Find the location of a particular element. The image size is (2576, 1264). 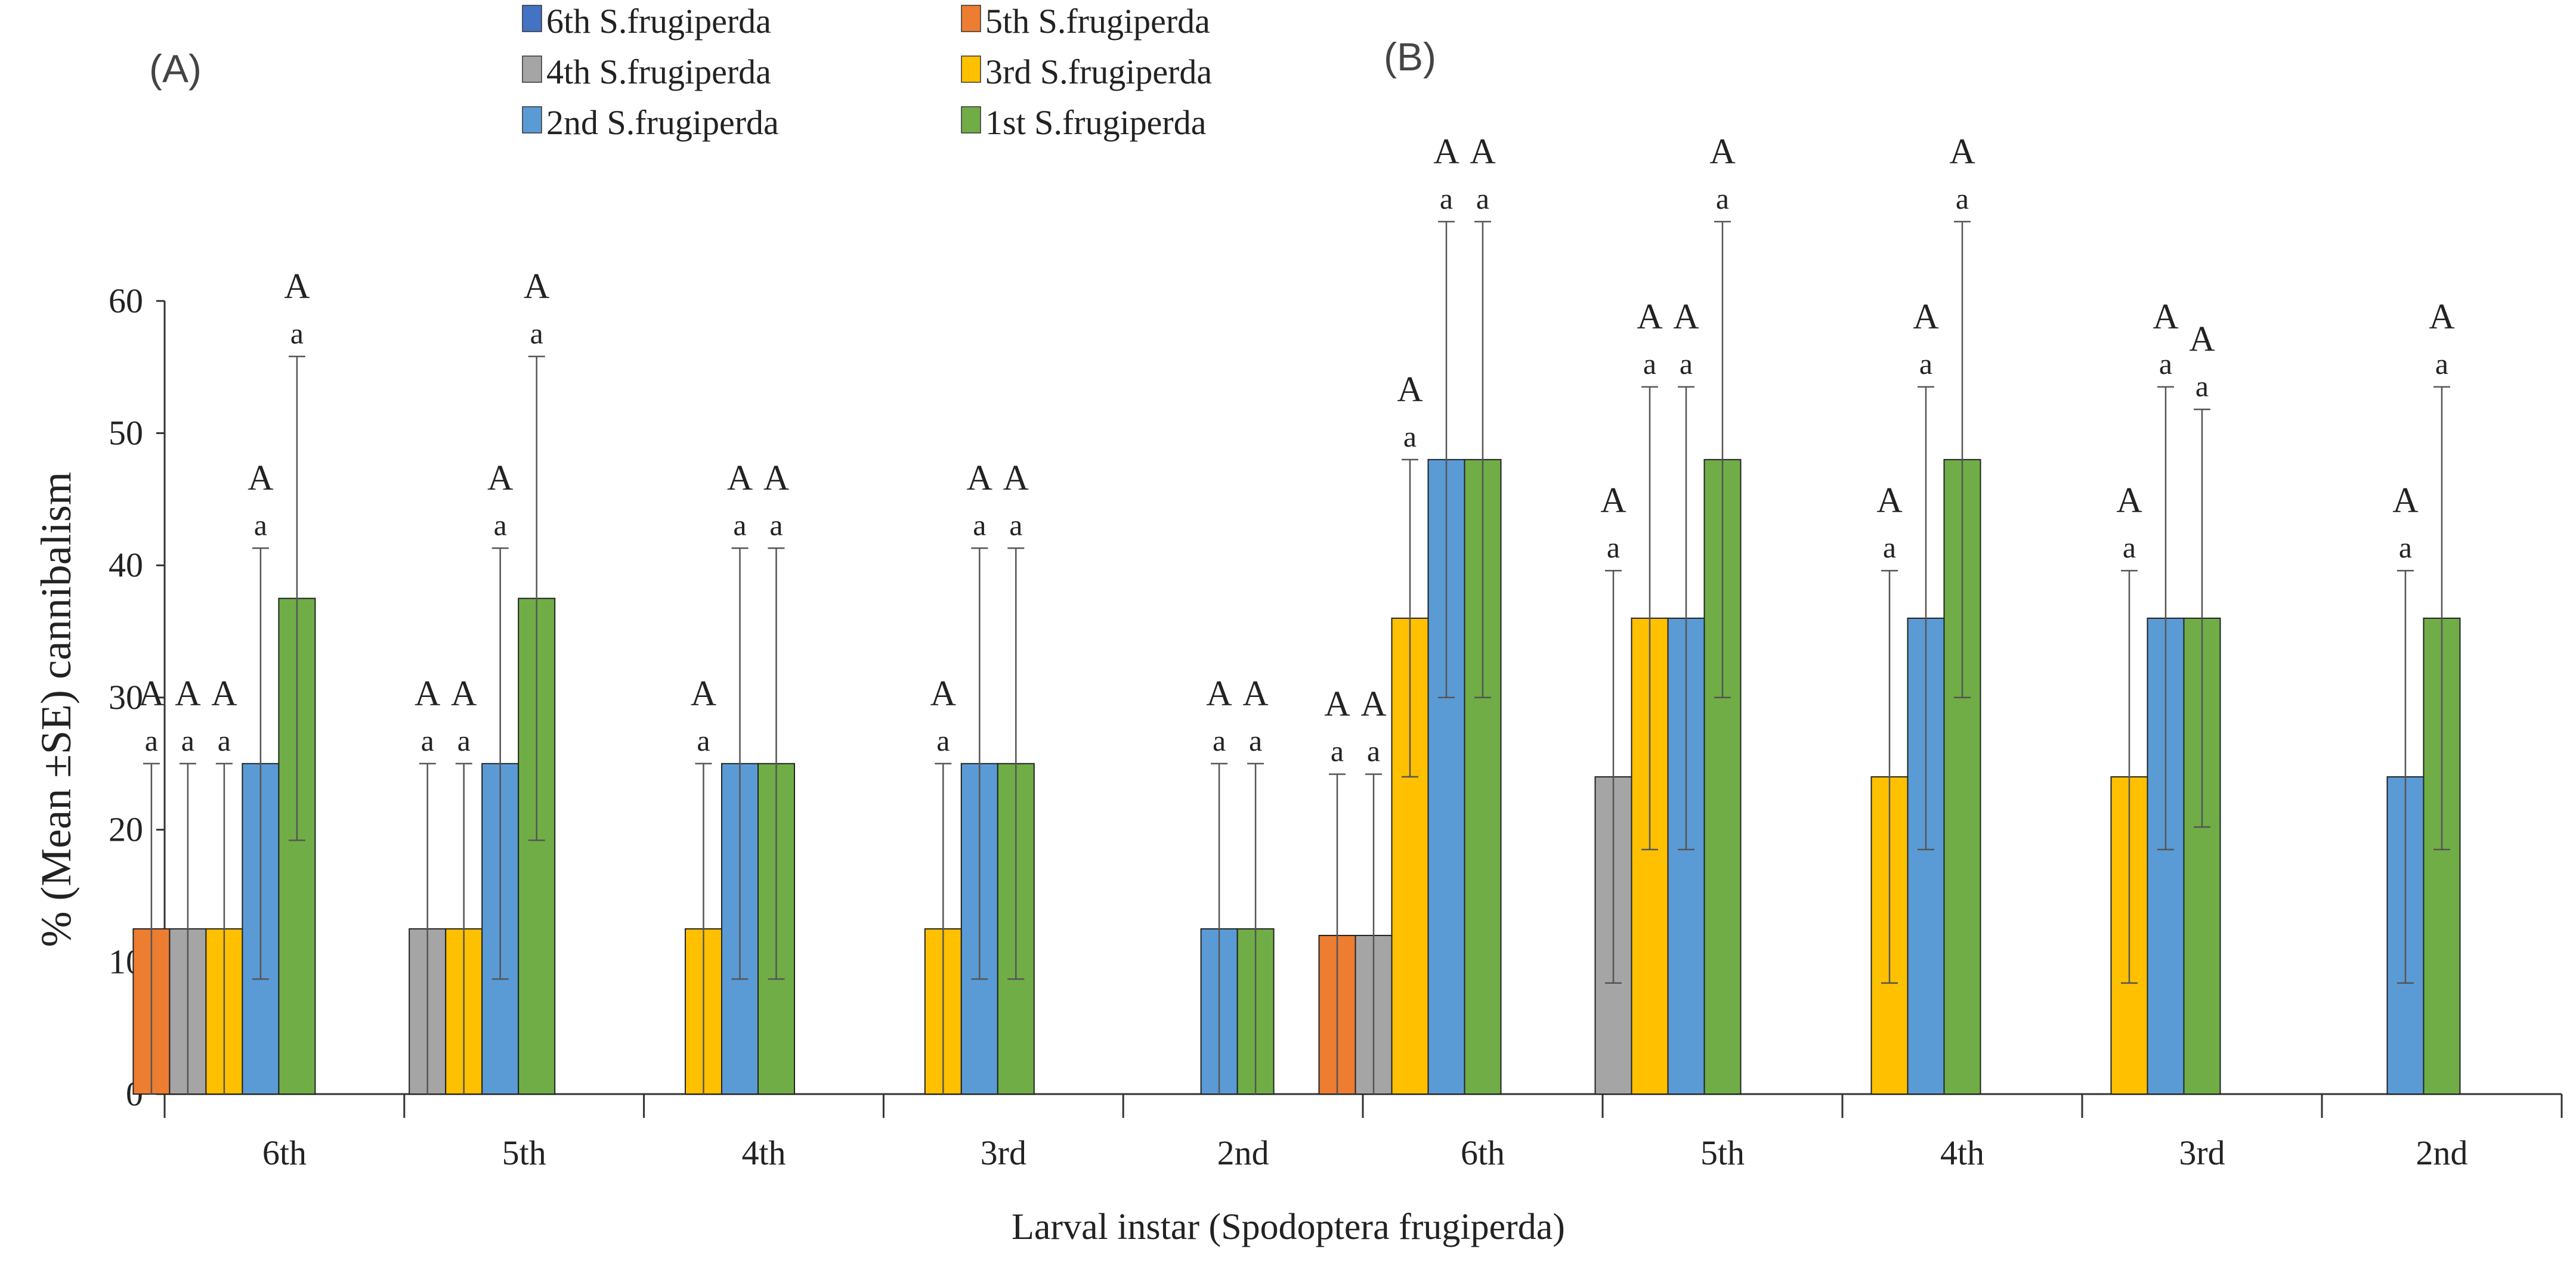

y-tick-label: 20 is located at coordinates (126, 829).